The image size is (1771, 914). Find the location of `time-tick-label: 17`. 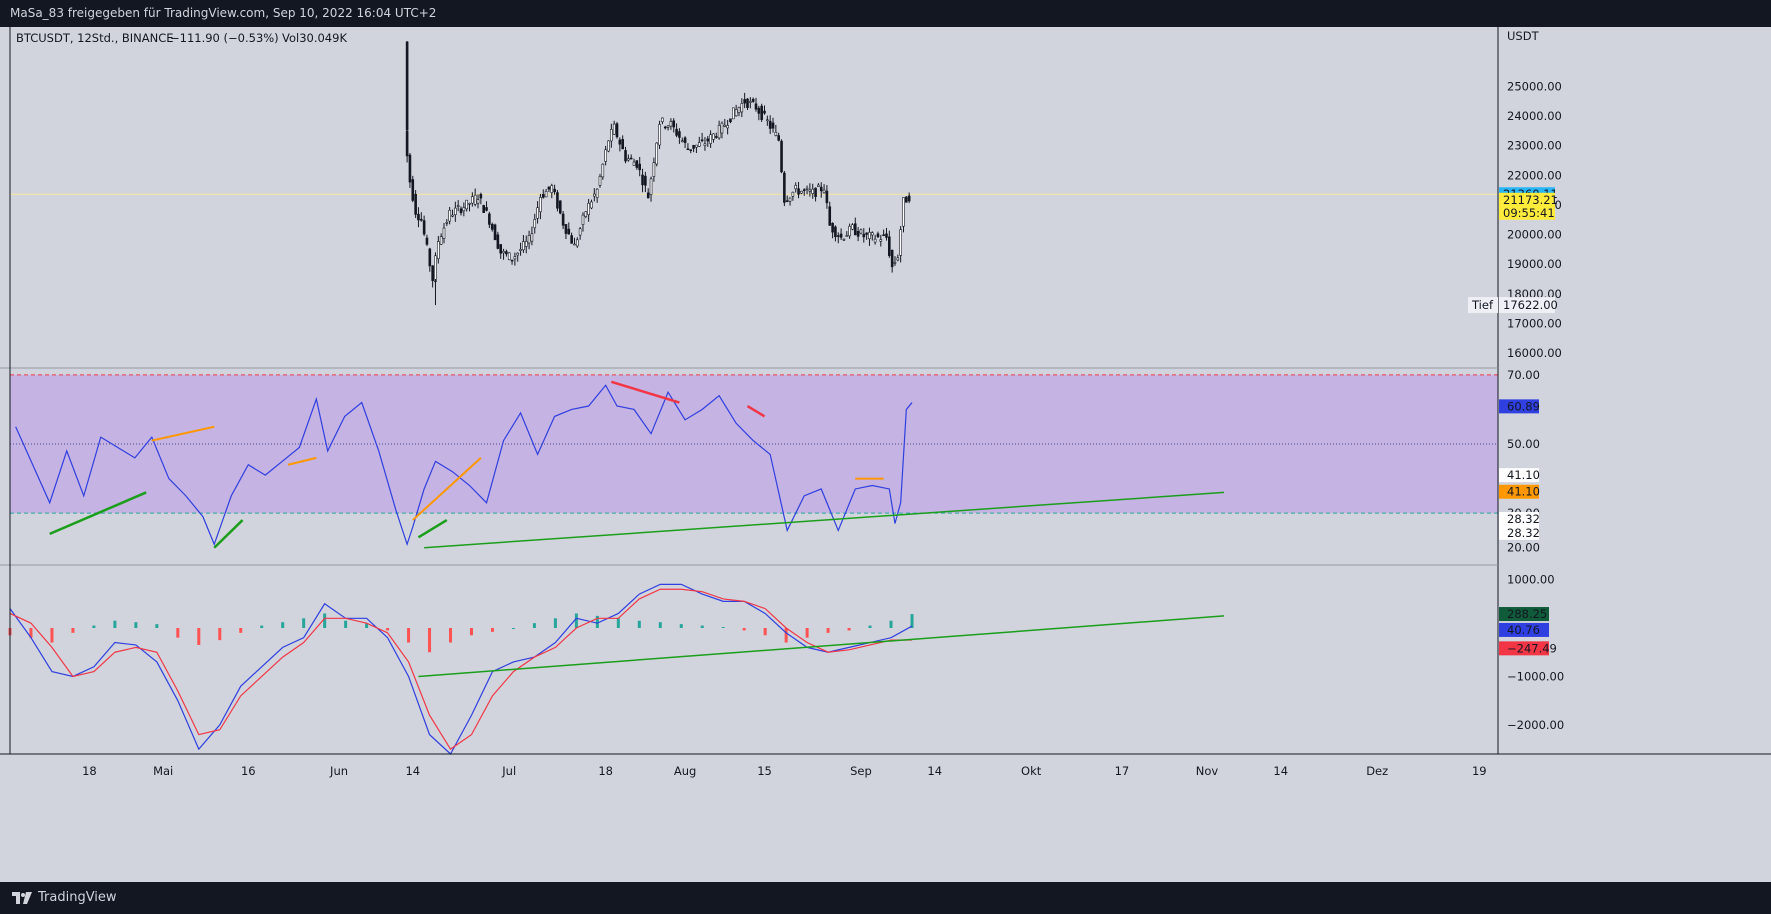

time-tick-label: 17 is located at coordinates (1122, 771).